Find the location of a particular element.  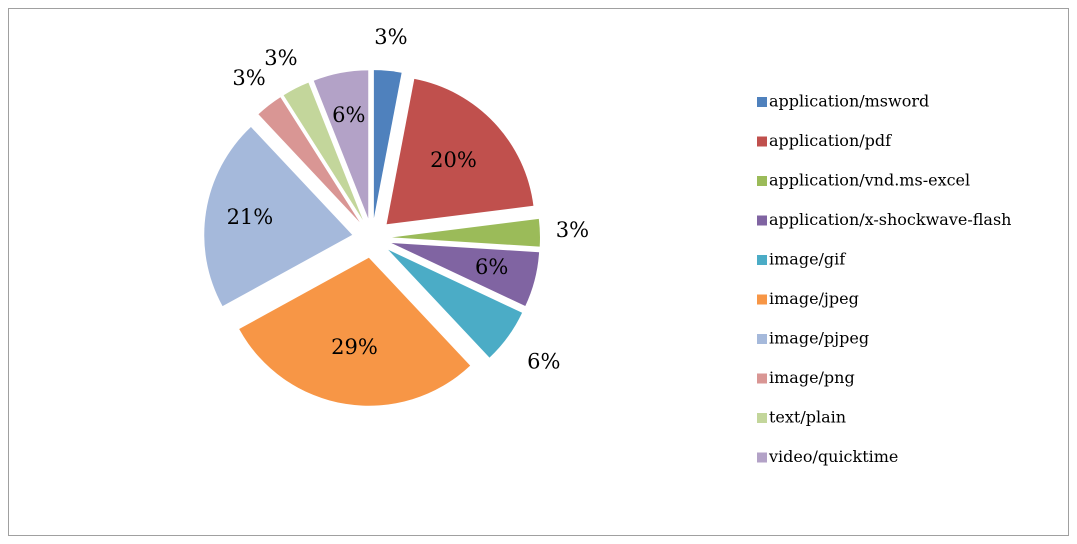

legend-label: image/jpeg is located at coordinates (814, 298).